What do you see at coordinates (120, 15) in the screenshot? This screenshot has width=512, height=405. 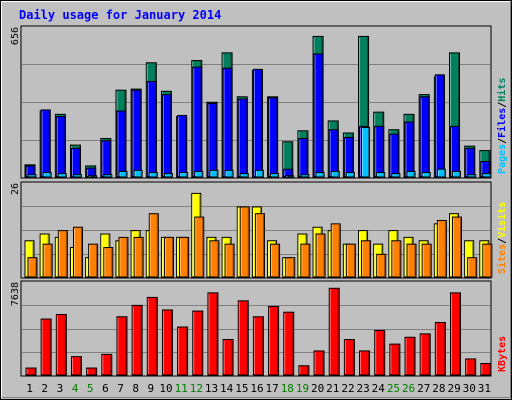 I see `chart-title: Daily usage for January 2014` at bounding box center [120, 15].